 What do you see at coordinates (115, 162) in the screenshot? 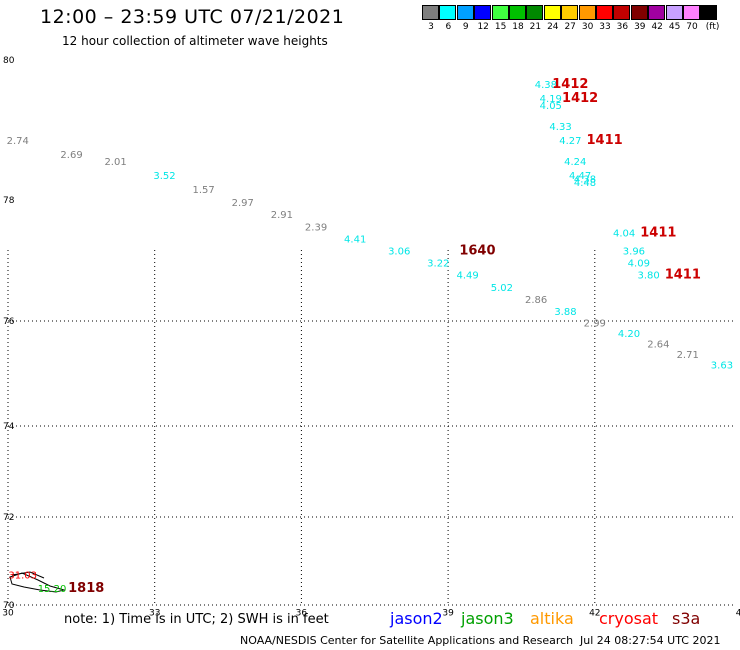
I see `wave-height-point: 2.01` at bounding box center [115, 162].